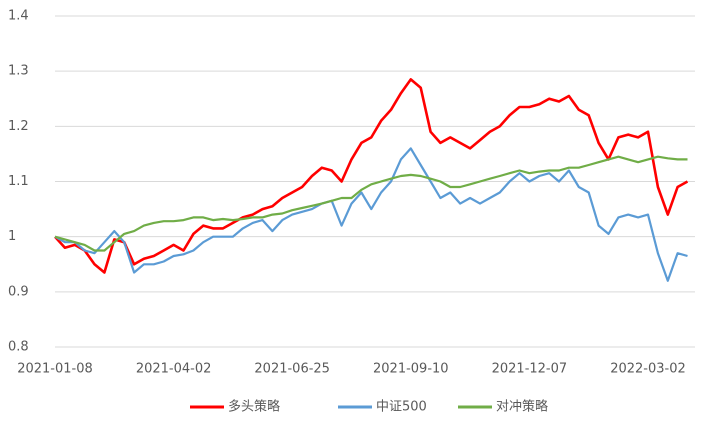 This screenshot has width=702, height=426. I want to click on x-tick-label: 2021-12-07, so click(530, 369).